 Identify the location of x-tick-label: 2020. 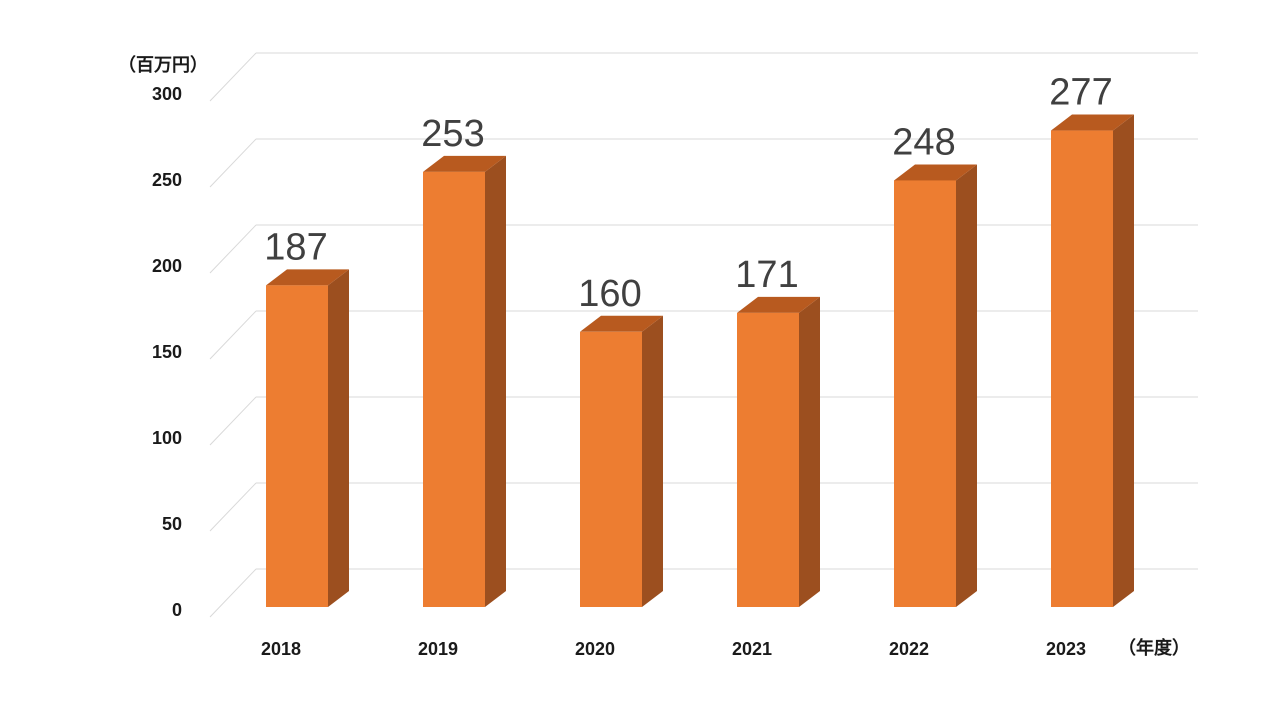
(595, 649).